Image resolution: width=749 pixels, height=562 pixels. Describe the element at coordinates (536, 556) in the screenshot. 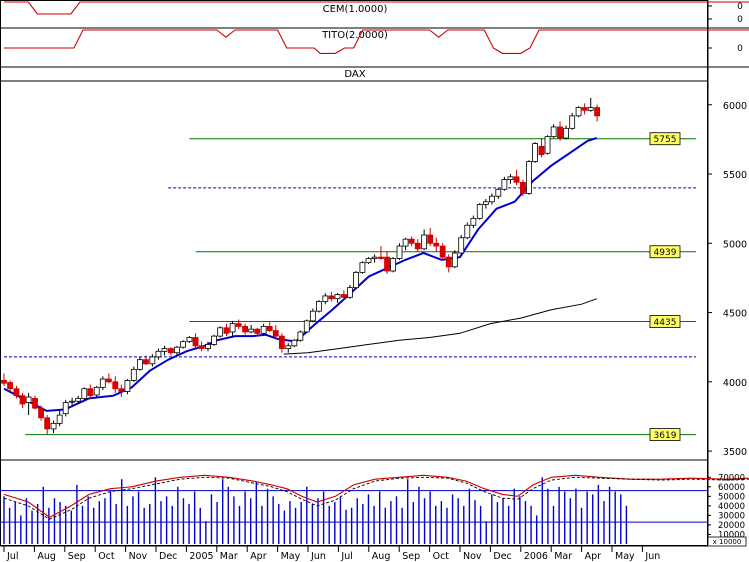

I see `x-axis-tick-label: 2006` at that location.